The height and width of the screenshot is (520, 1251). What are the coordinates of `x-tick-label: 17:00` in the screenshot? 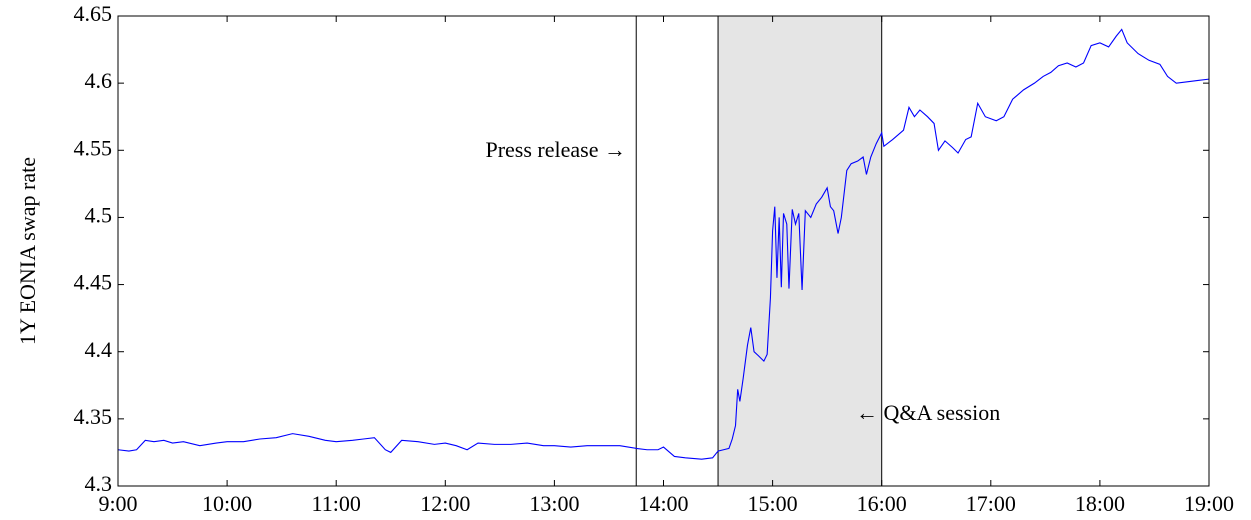 It's located at (991, 503).